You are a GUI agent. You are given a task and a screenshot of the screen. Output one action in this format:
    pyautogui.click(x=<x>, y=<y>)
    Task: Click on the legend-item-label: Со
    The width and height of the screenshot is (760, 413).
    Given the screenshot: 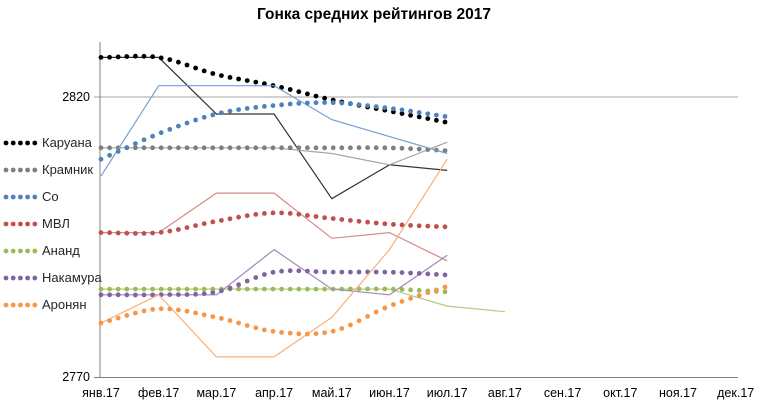 What is the action you would take?
    pyautogui.click(x=50, y=196)
    